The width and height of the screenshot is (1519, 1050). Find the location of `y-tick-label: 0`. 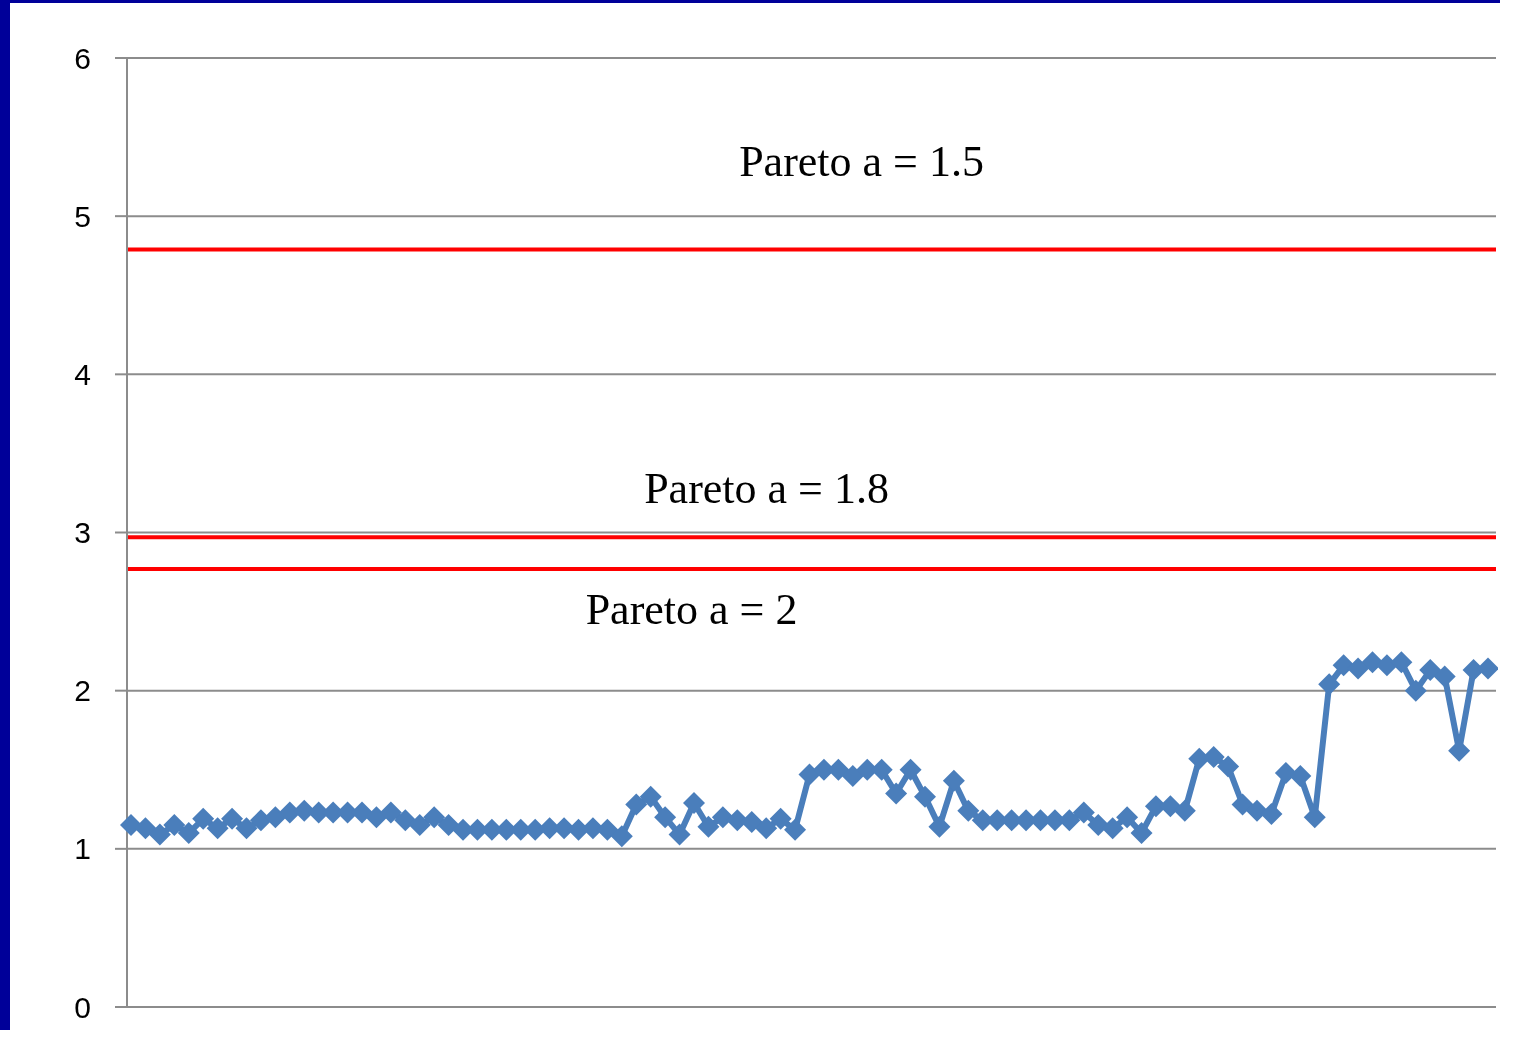

y-tick-label: 0 is located at coordinates (82, 1007).